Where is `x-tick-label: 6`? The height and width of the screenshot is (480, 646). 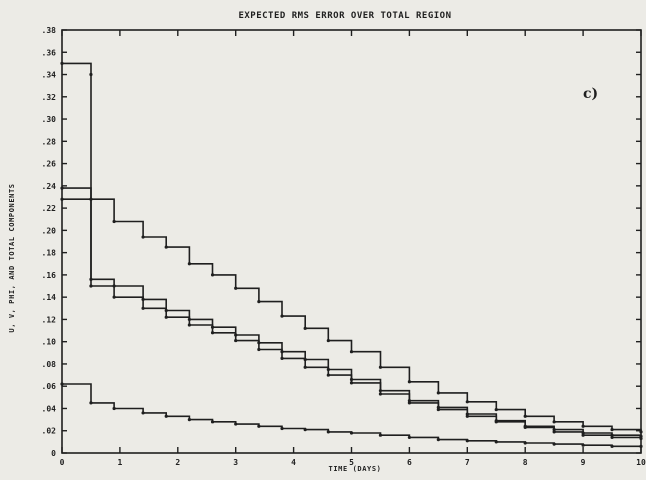 x-tick-label: 6 is located at coordinates (409, 462).